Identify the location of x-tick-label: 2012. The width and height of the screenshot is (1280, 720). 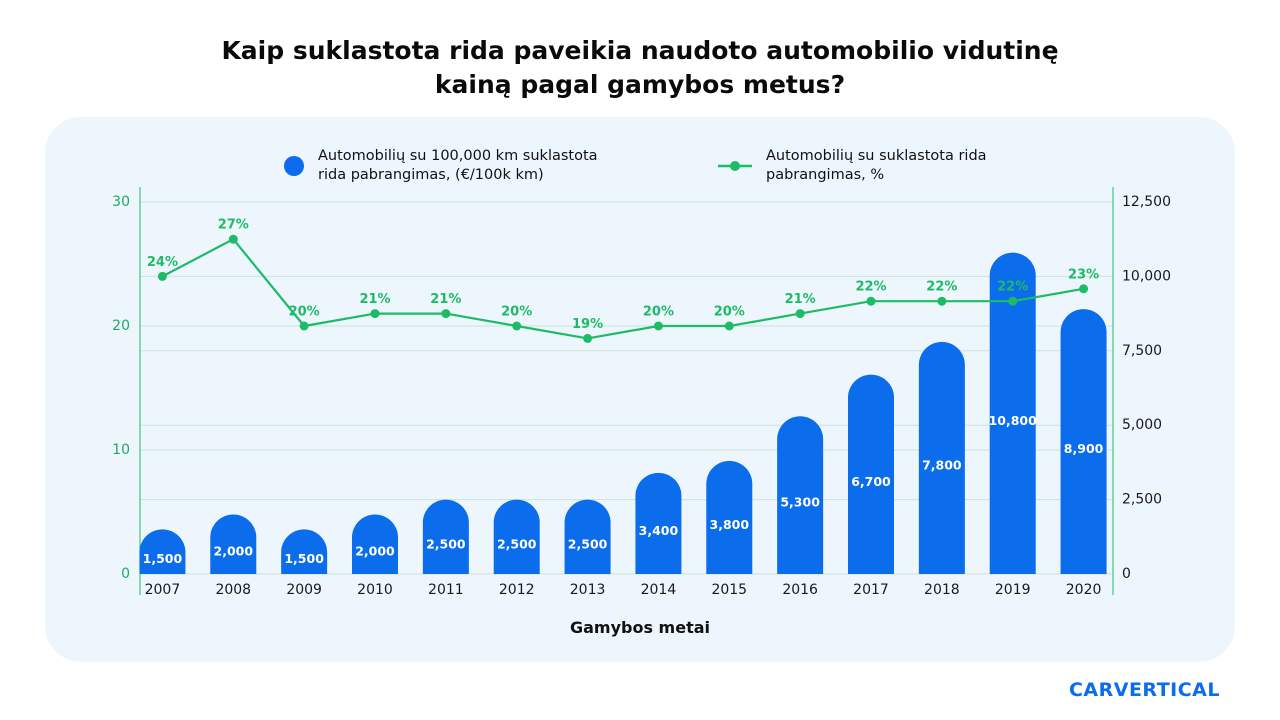
(517, 590).